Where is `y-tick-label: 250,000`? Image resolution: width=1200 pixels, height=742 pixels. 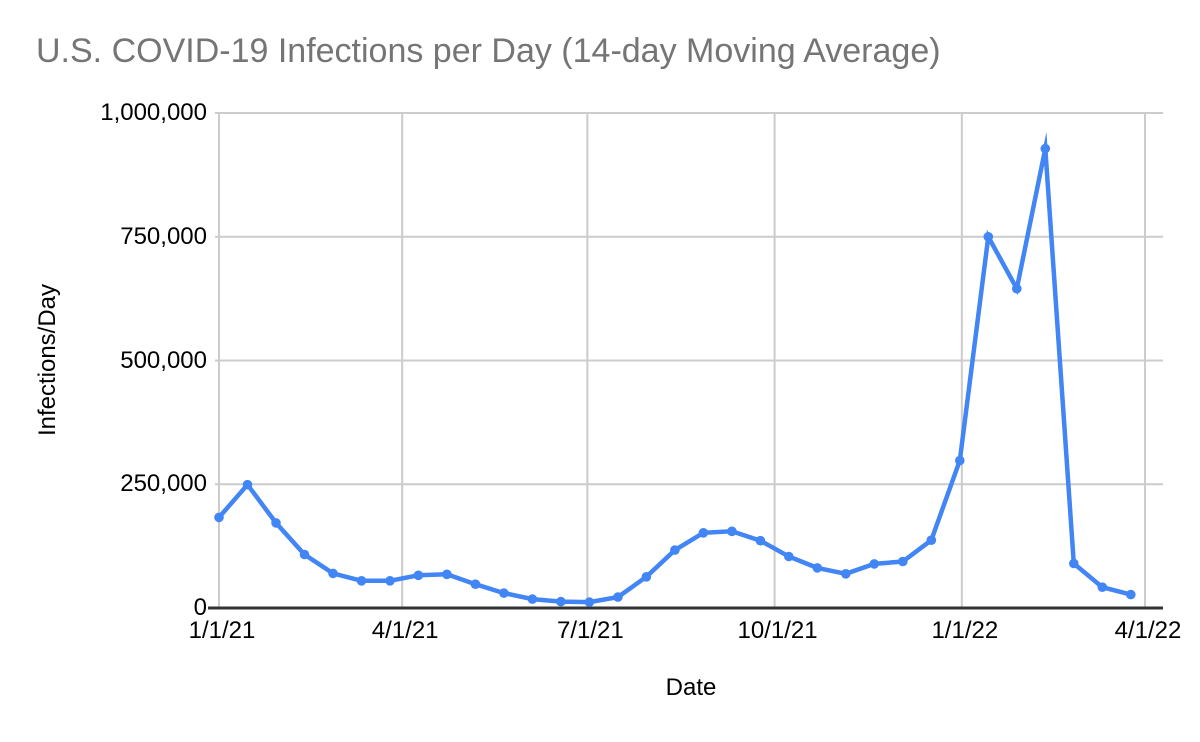
y-tick-label: 250,000 is located at coordinates (163, 484).